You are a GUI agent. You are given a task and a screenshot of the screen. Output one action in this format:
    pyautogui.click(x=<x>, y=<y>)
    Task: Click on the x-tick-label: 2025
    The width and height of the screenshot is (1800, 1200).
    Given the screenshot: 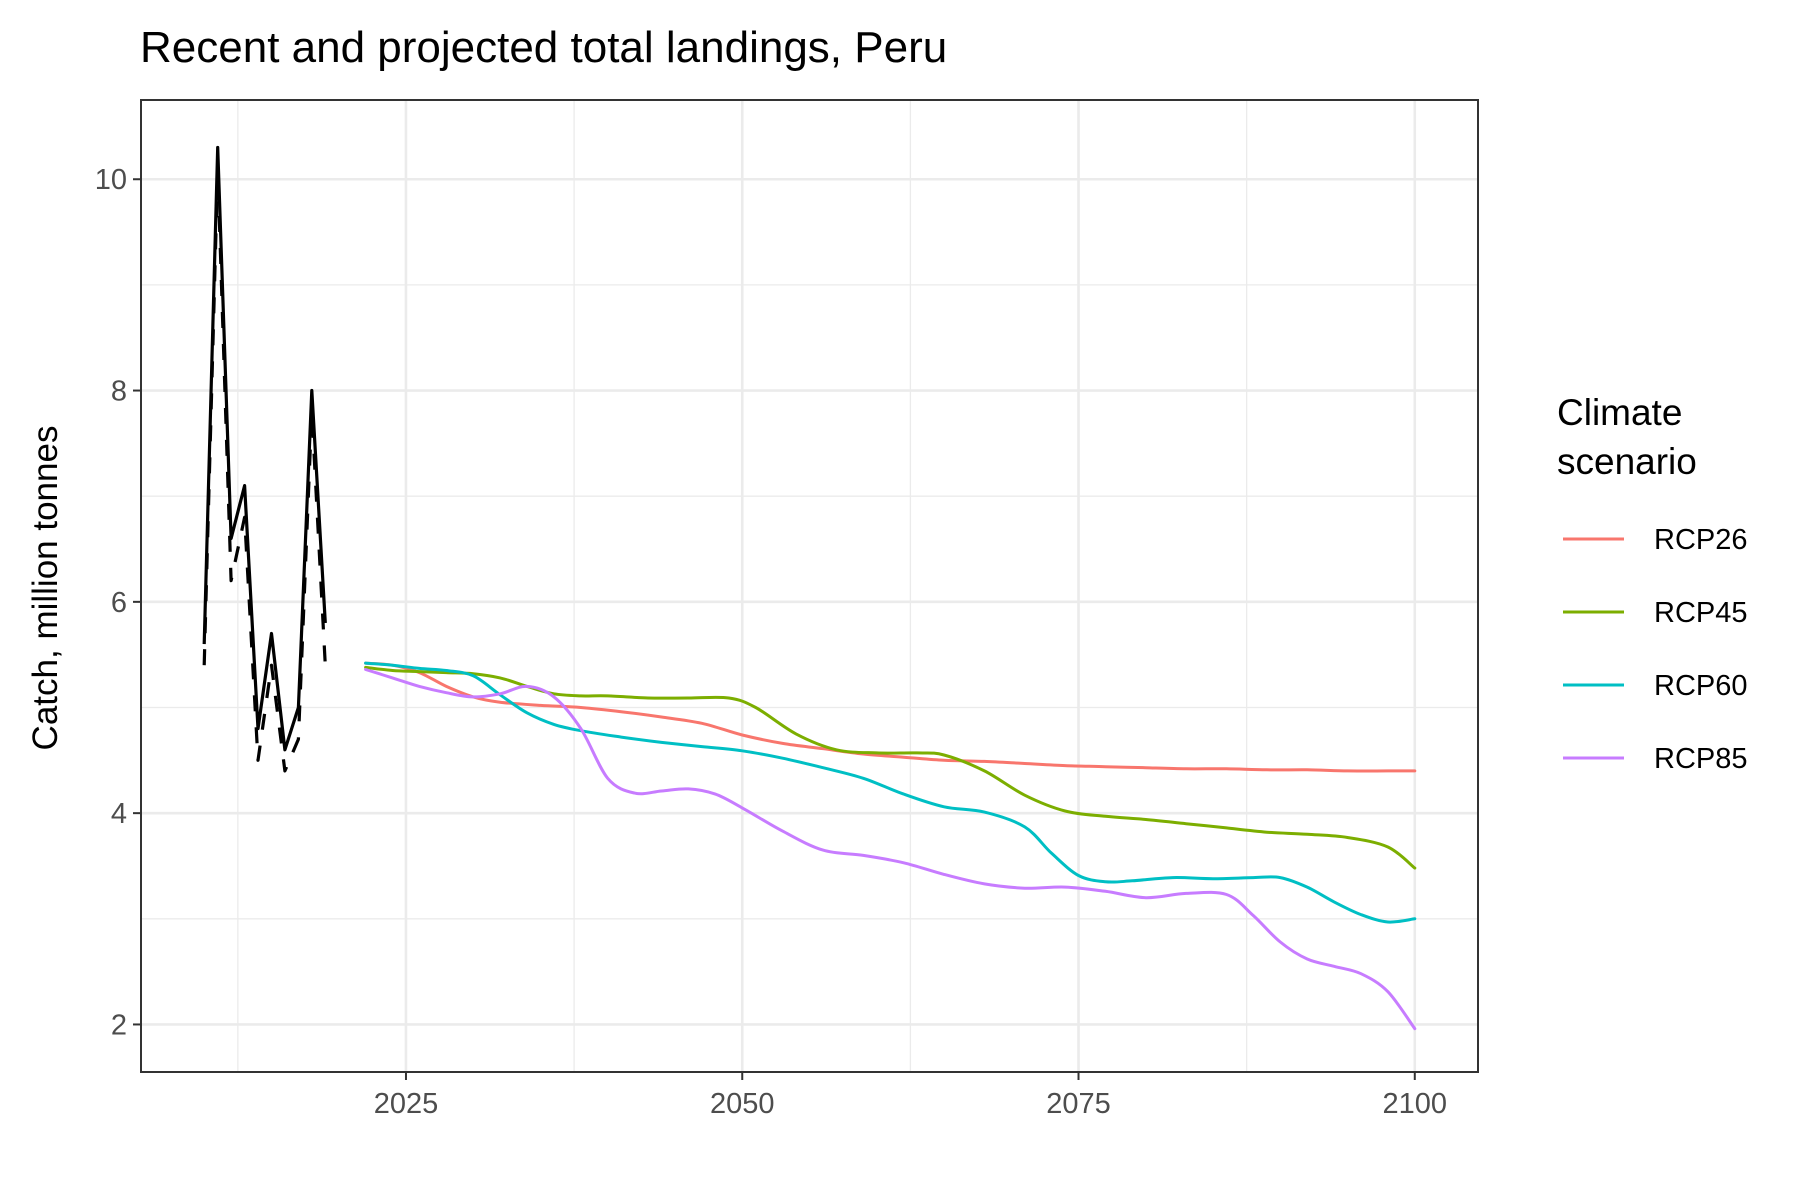 What is the action you would take?
    pyautogui.click(x=406, y=1104)
    